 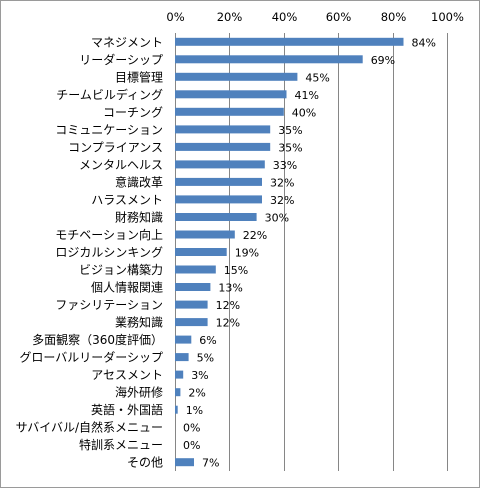 What do you see at coordinates (424, 42) in the screenshot?
I see `value-label: 84%` at bounding box center [424, 42].